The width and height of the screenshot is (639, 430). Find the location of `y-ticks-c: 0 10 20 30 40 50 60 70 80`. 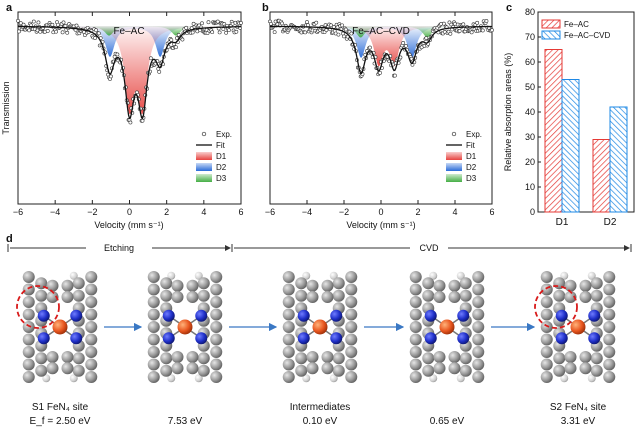

y-ticks-c: 0 10 20 30 40 50 60 70 80 is located at coordinates (533, 112).